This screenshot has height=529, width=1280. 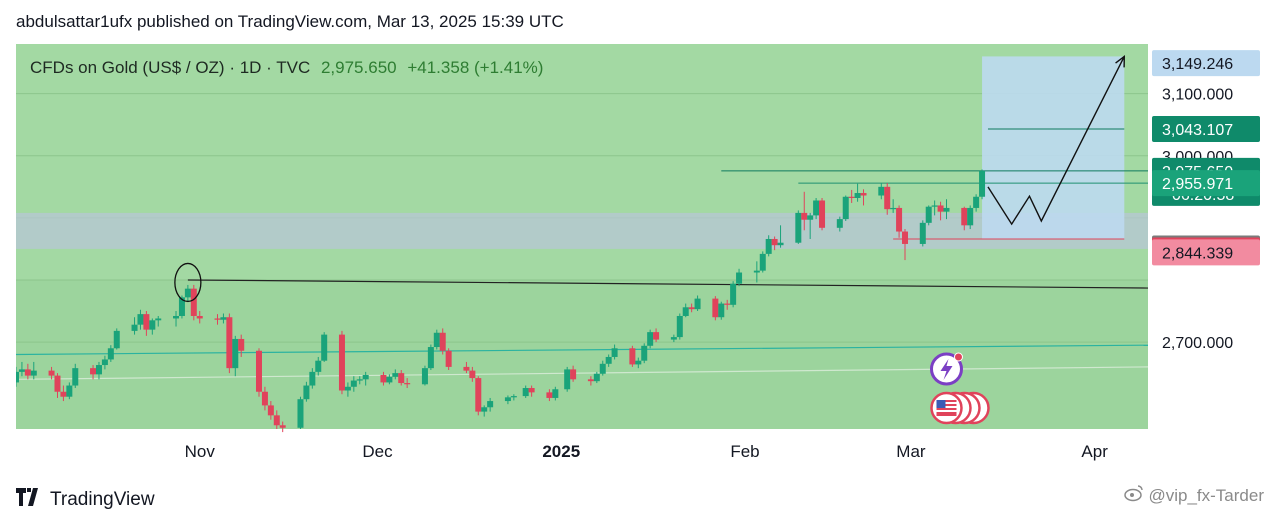 I want to click on price-tag-label: 3,043.107, so click(x=1197, y=130).